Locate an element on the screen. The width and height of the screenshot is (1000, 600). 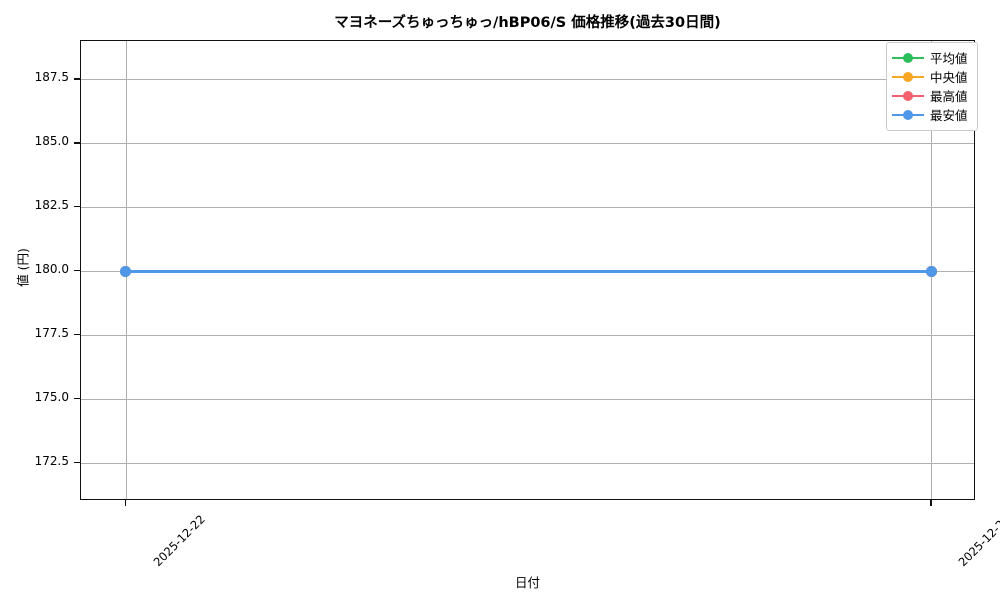
y-tick-label: 175.0 is located at coordinates (51, 396).